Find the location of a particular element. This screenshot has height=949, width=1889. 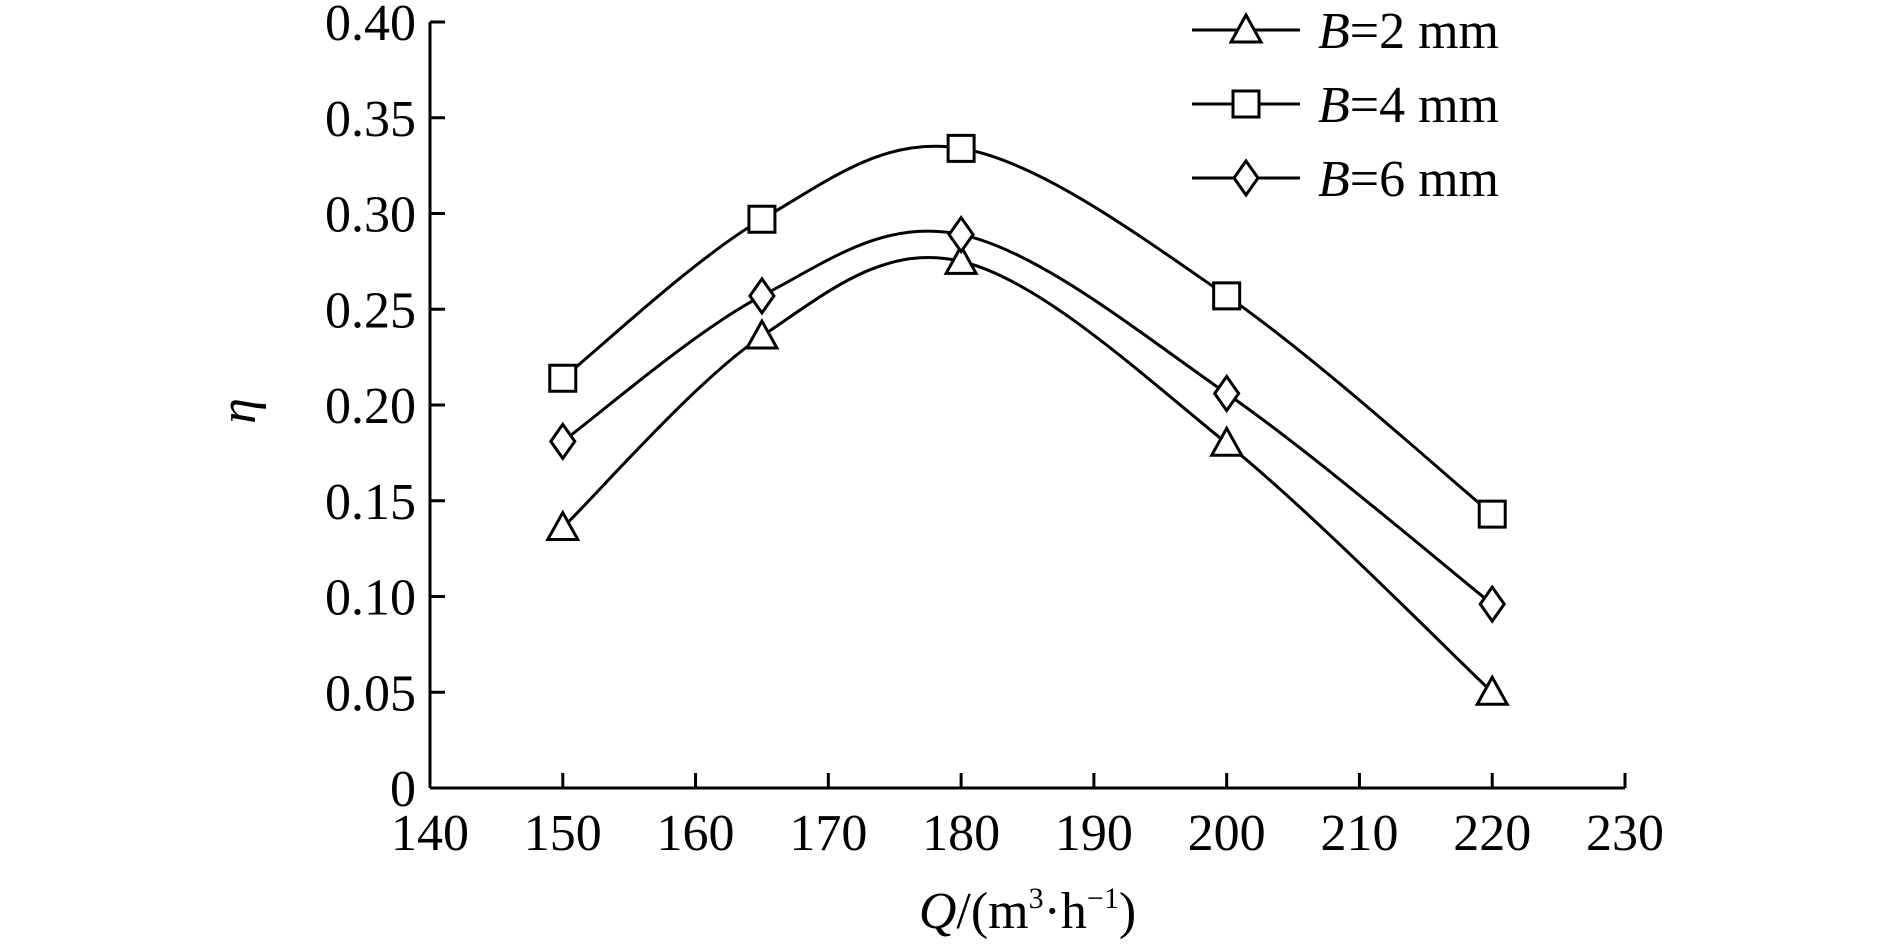

y-tick-label: 0.25 is located at coordinates (370, 310).